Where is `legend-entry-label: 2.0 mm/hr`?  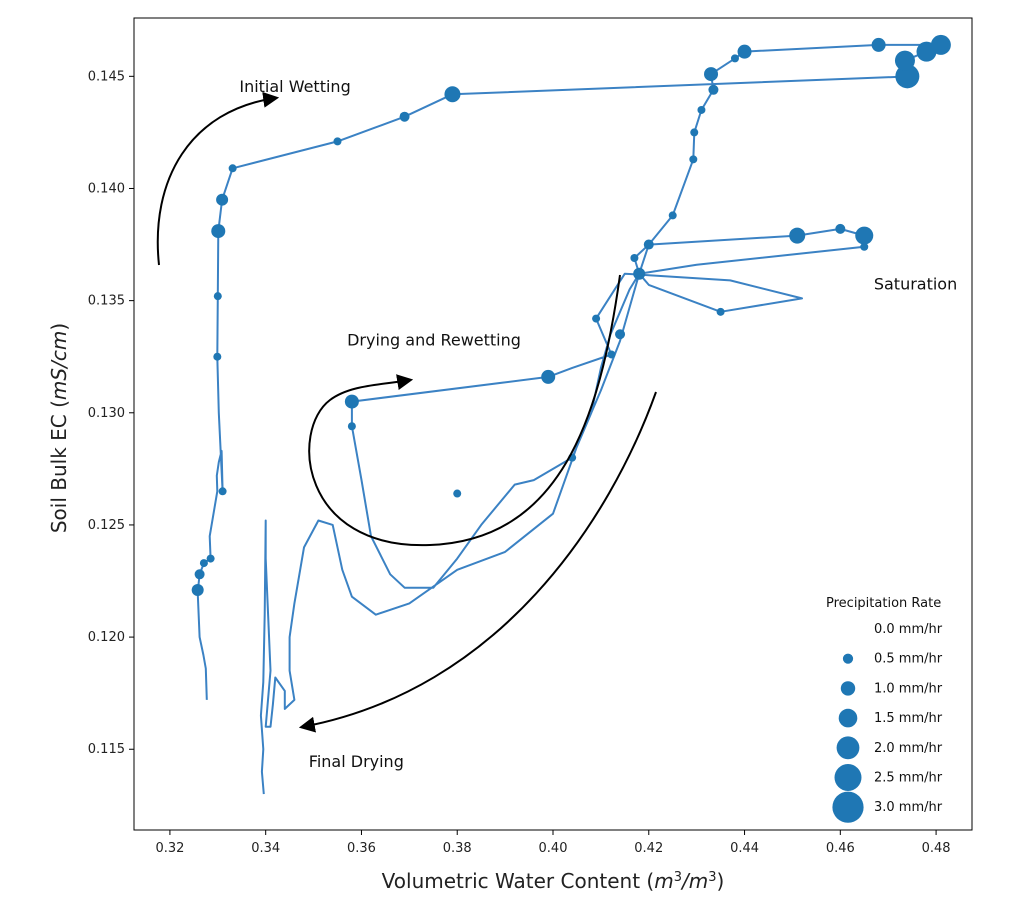
legend-entry-label: 2.0 mm/hr is located at coordinates (908, 748).